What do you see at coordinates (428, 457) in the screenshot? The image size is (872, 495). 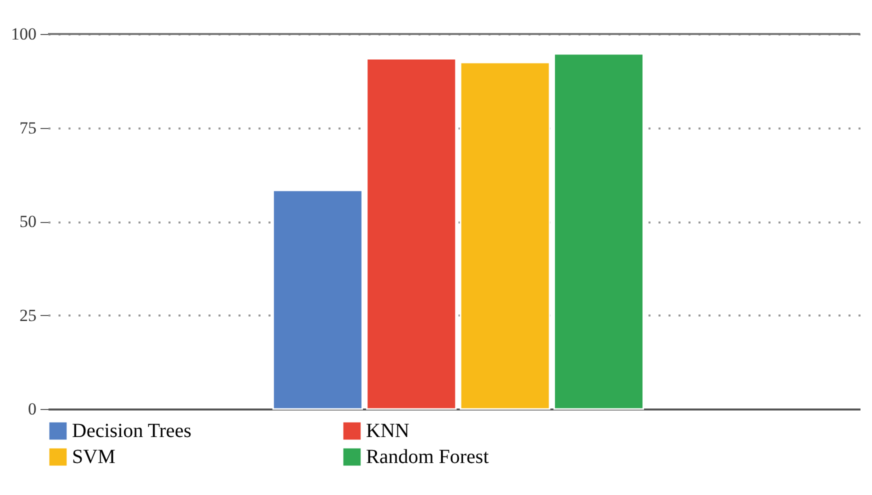 I see `legend-label: Random Forest` at bounding box center [428, 457].